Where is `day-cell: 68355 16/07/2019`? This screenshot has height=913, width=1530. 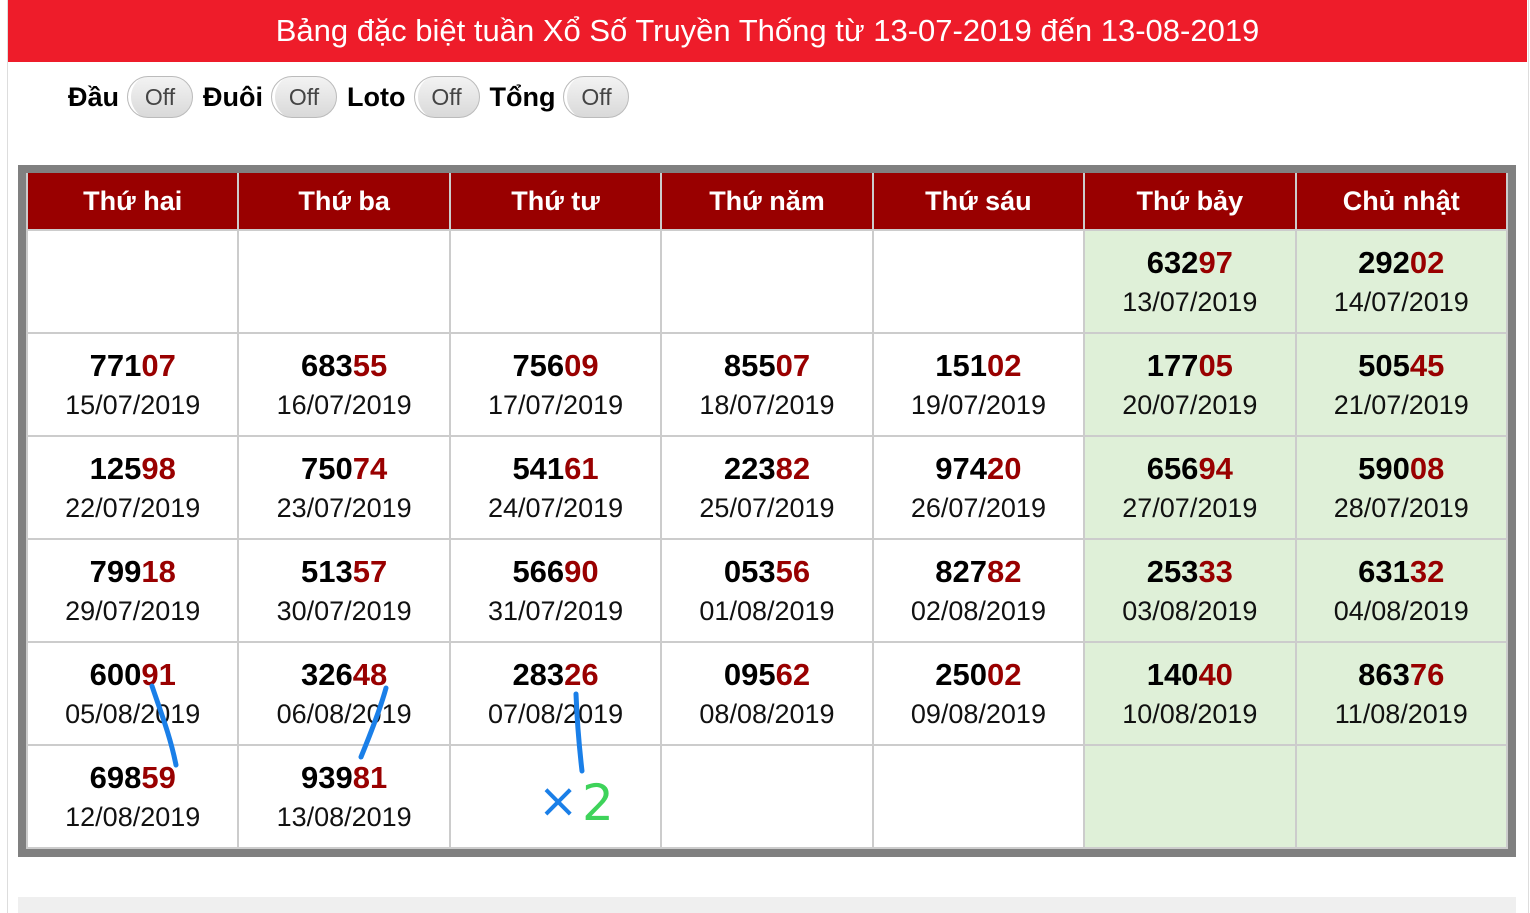
day-cell: 68355 16/07/2019 is located at coordinates (344, 384).